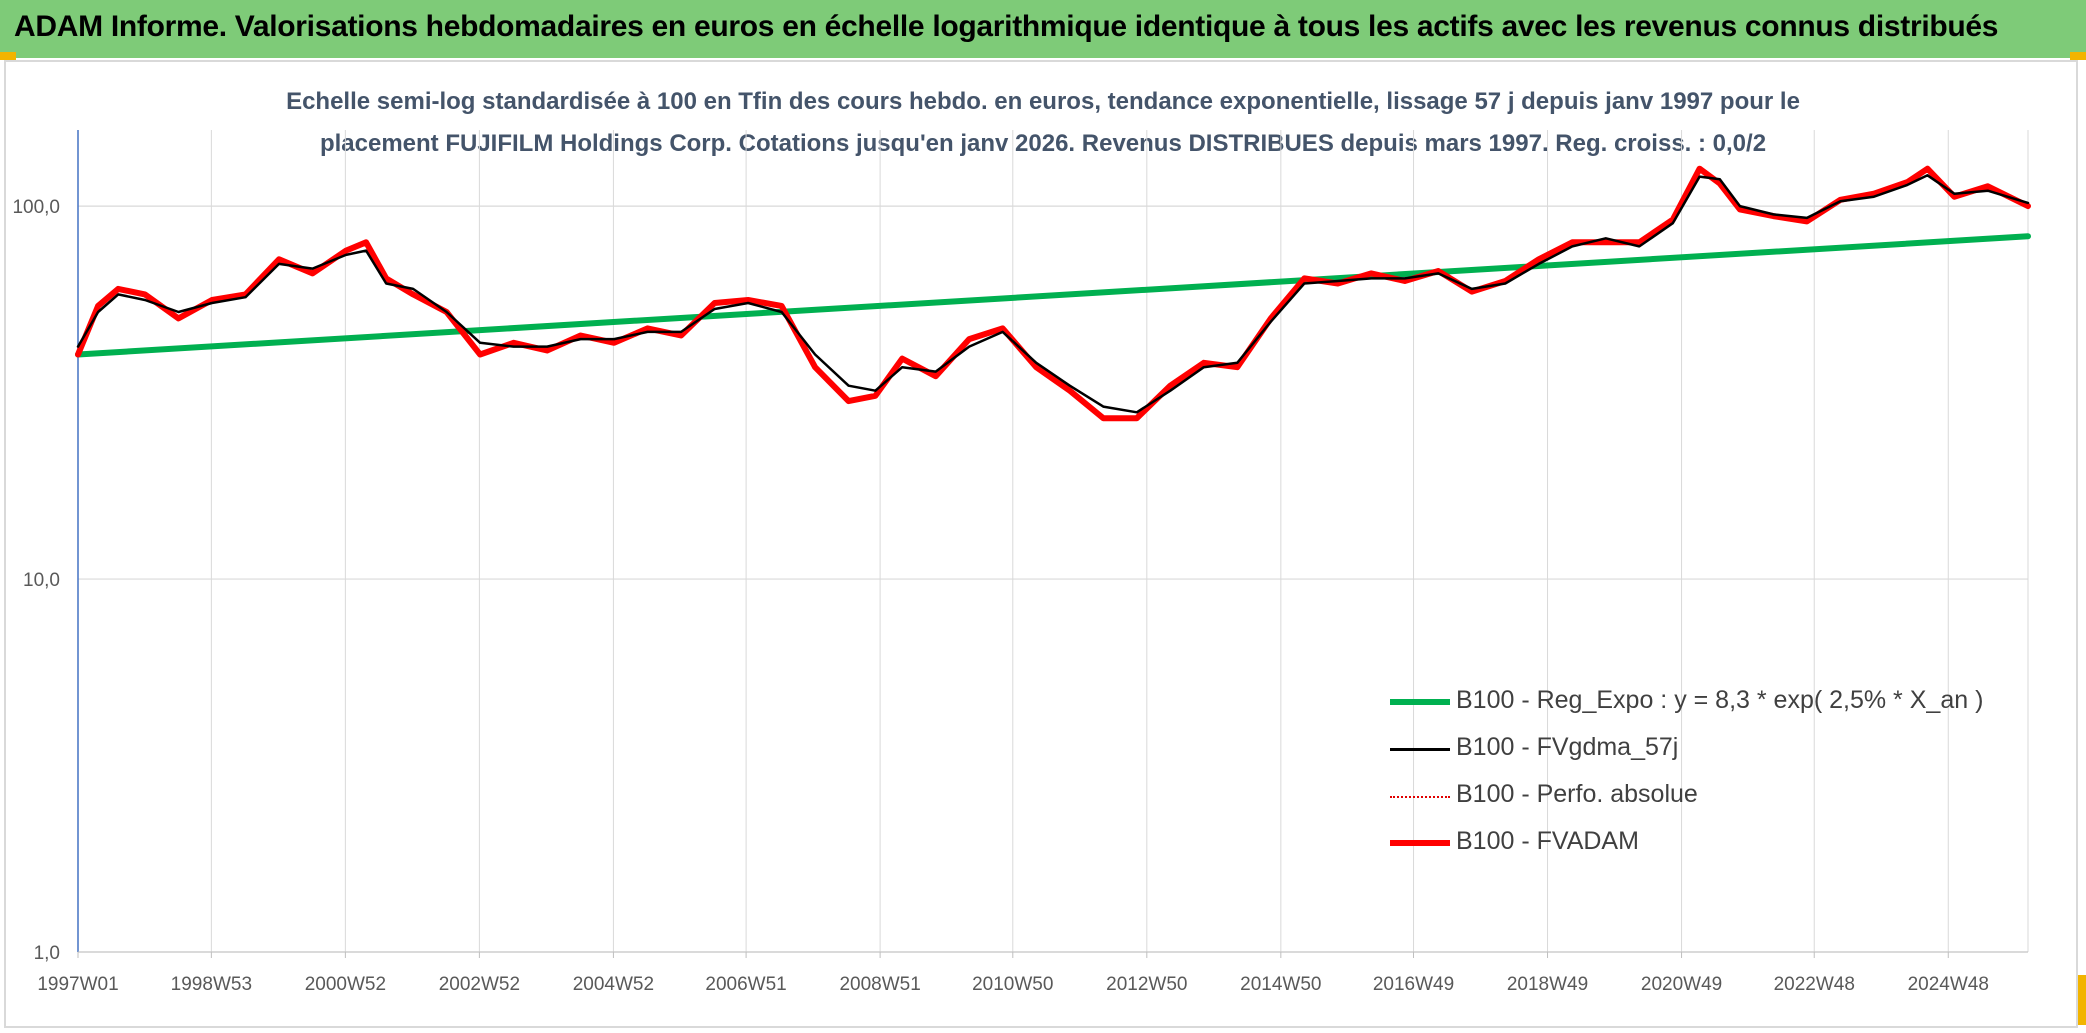  Describe the element at coordinates (2082, 1000) in the screenshot. I see `corner-marker-bottom-right` at that location.